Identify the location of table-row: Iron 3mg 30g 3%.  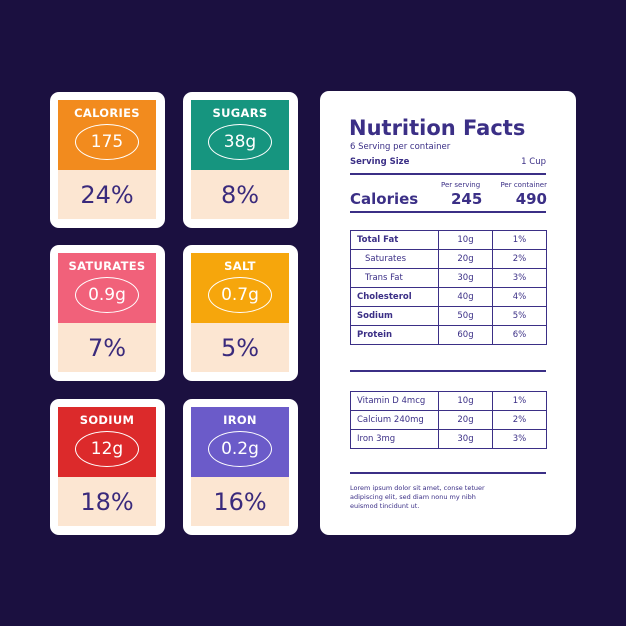
(448, 439).